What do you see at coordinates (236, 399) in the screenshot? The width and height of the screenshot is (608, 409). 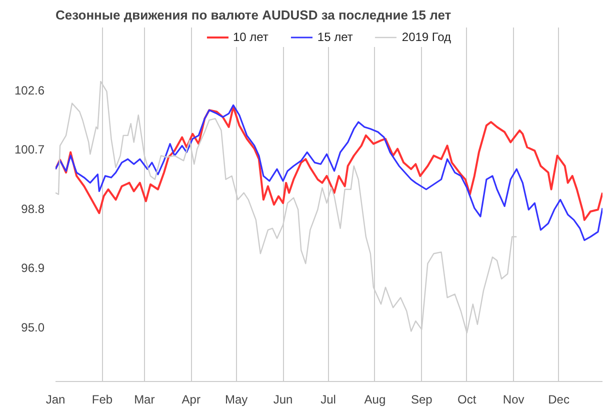 I see `x-tick-label: May` at bounding box center [236, 399].